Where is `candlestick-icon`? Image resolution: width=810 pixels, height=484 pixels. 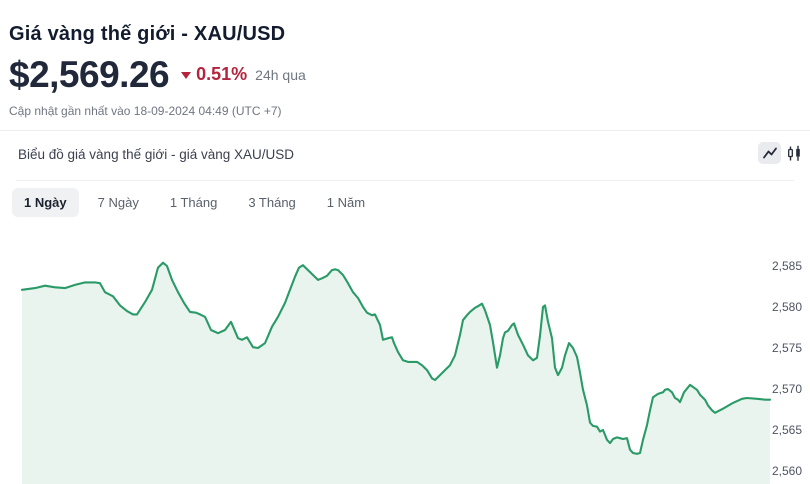
candlestick-icon is located at coordinates (794, 153).